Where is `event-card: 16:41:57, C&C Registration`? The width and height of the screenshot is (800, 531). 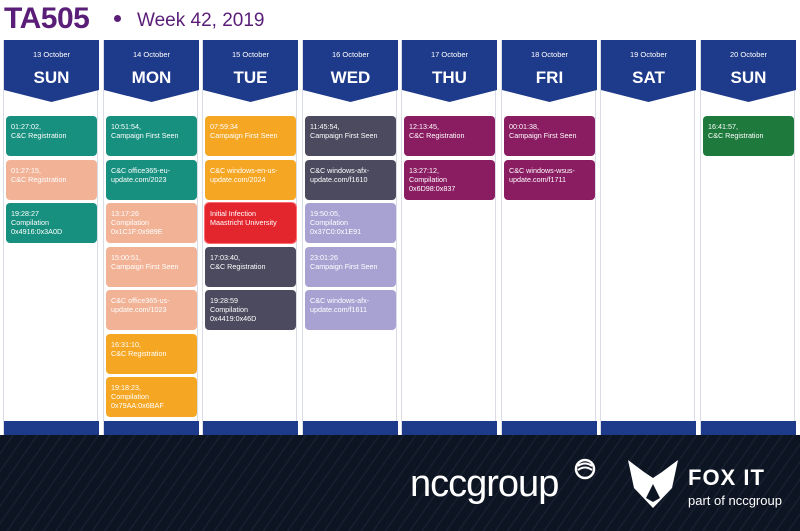
event-card: 16:41:57, C&C Registration is located at coordinates (748, 136).